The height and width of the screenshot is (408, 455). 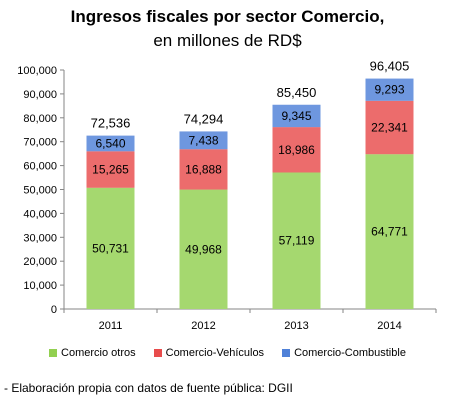 What do you see at coordinates (40, 95) in the screenshot?
I see `y-tick-label: 90,000` at bounding box center [40, 95].